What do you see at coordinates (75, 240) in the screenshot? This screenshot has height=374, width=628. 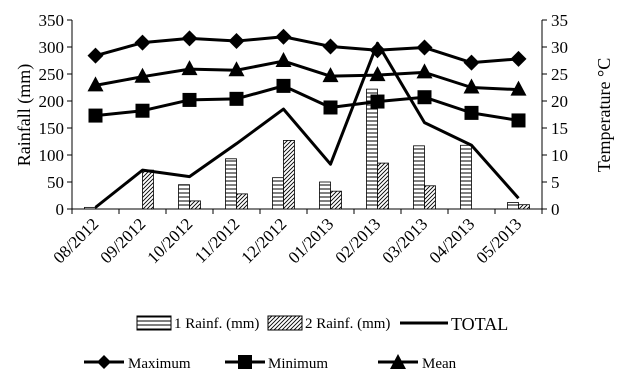 I see `x-tick-label: 08/2012` at bounding box center [75, 240].